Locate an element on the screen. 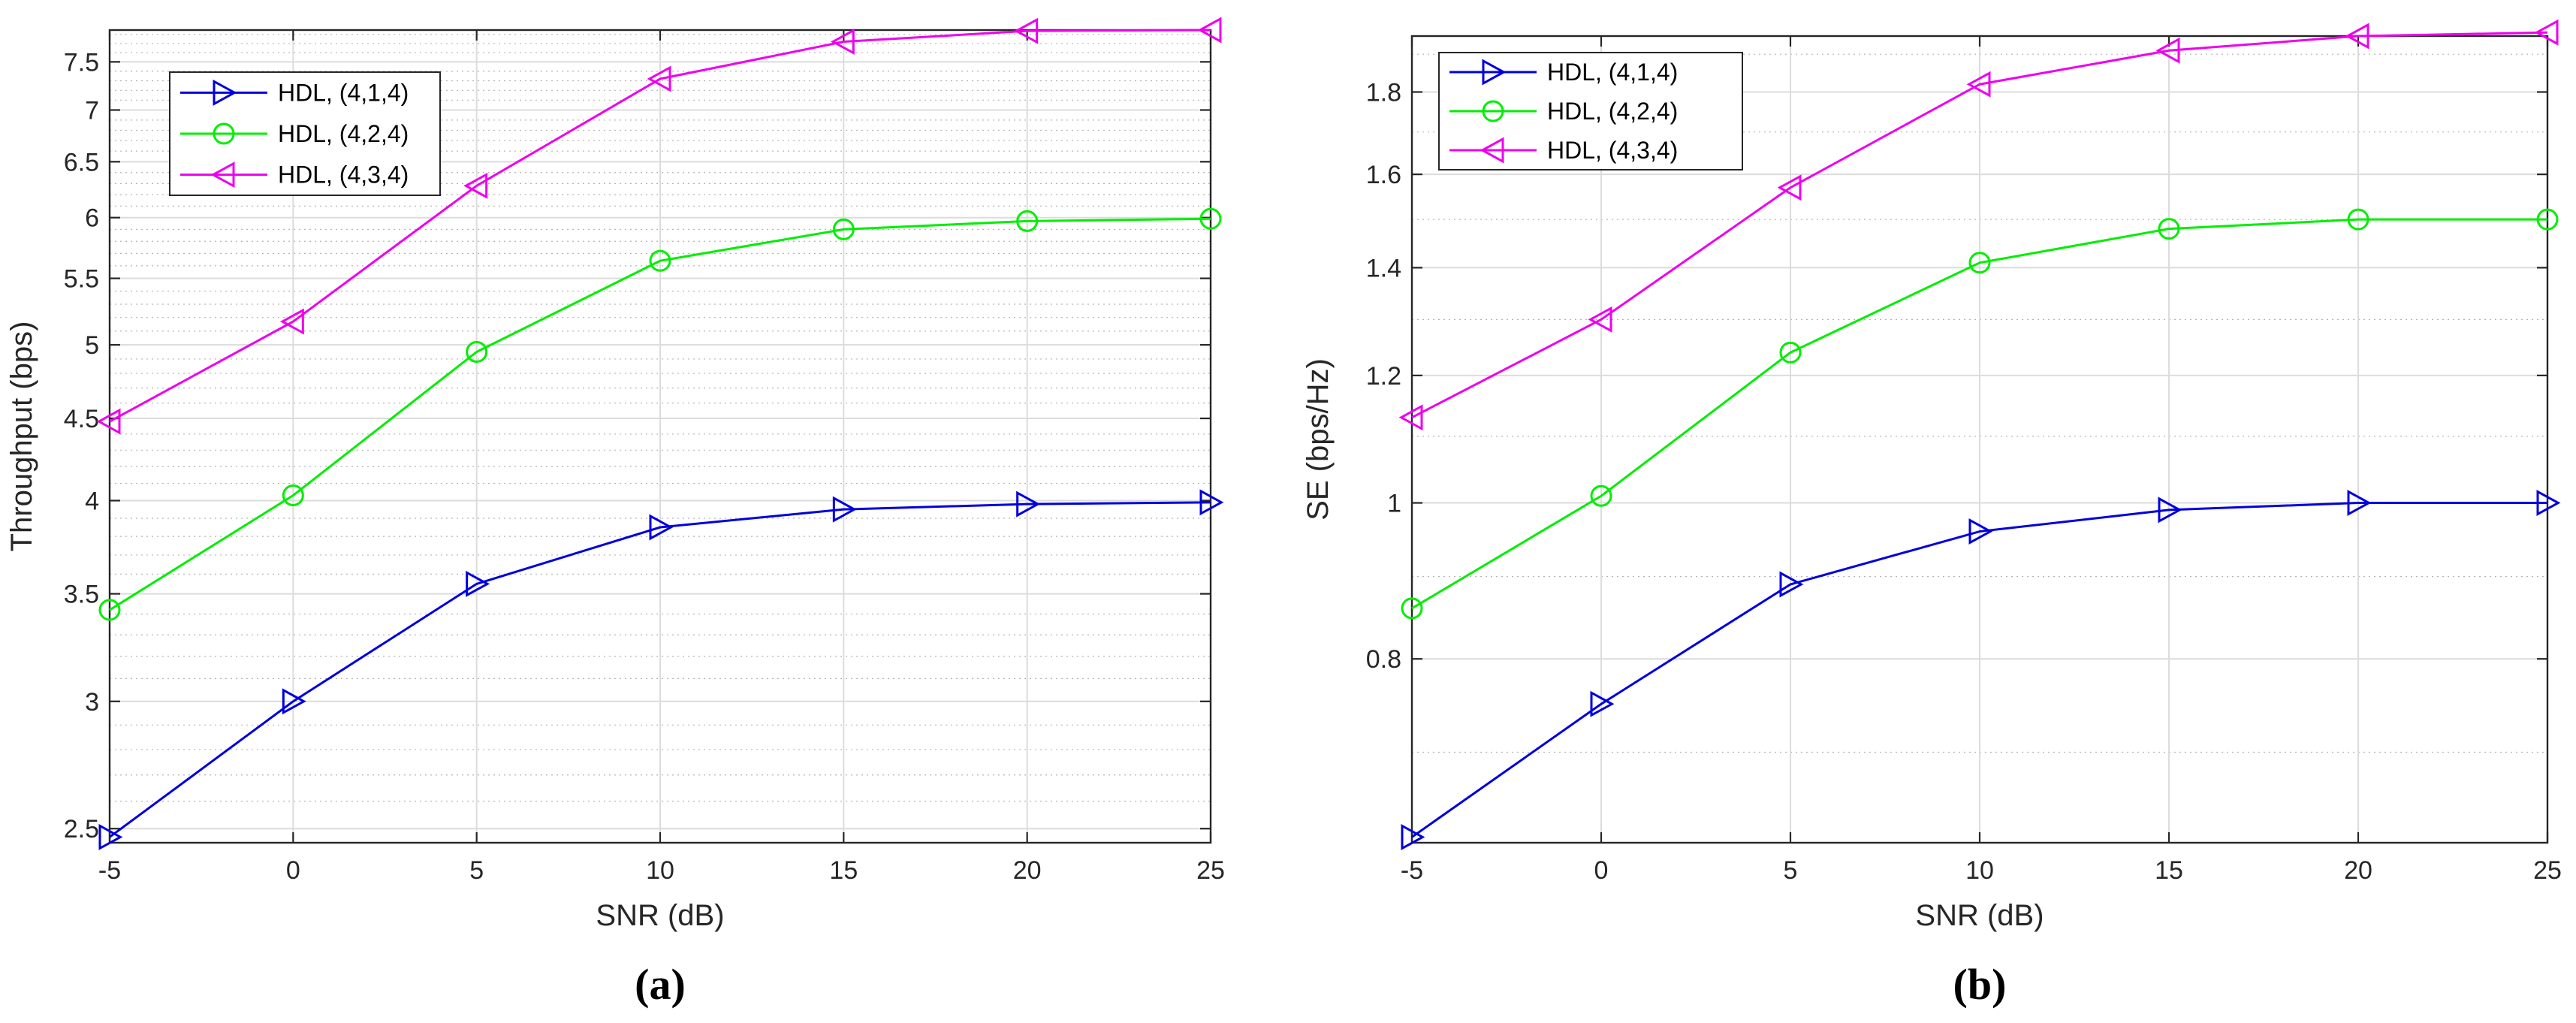 The width and height of the screenshot is (2576, 1023). y-tick-label: 4.5 is located at coordinates (81, 419).